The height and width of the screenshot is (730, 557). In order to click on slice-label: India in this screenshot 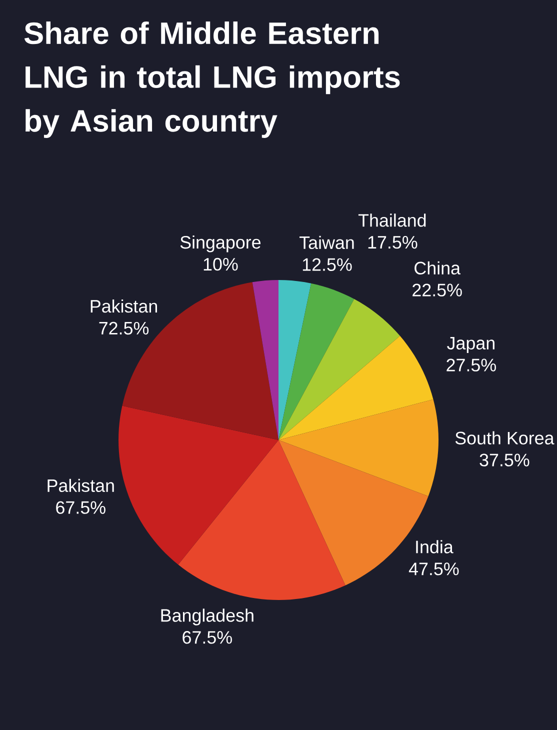, I will do `click(435, 547)`.